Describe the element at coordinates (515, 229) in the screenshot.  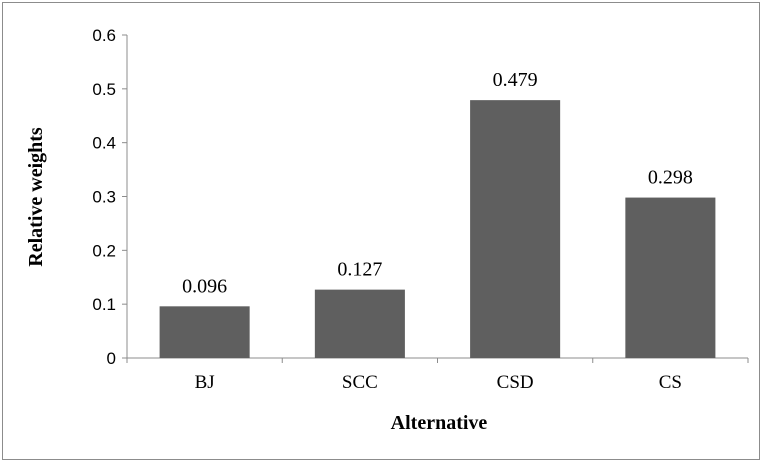
I see `bar-csd` at that location.